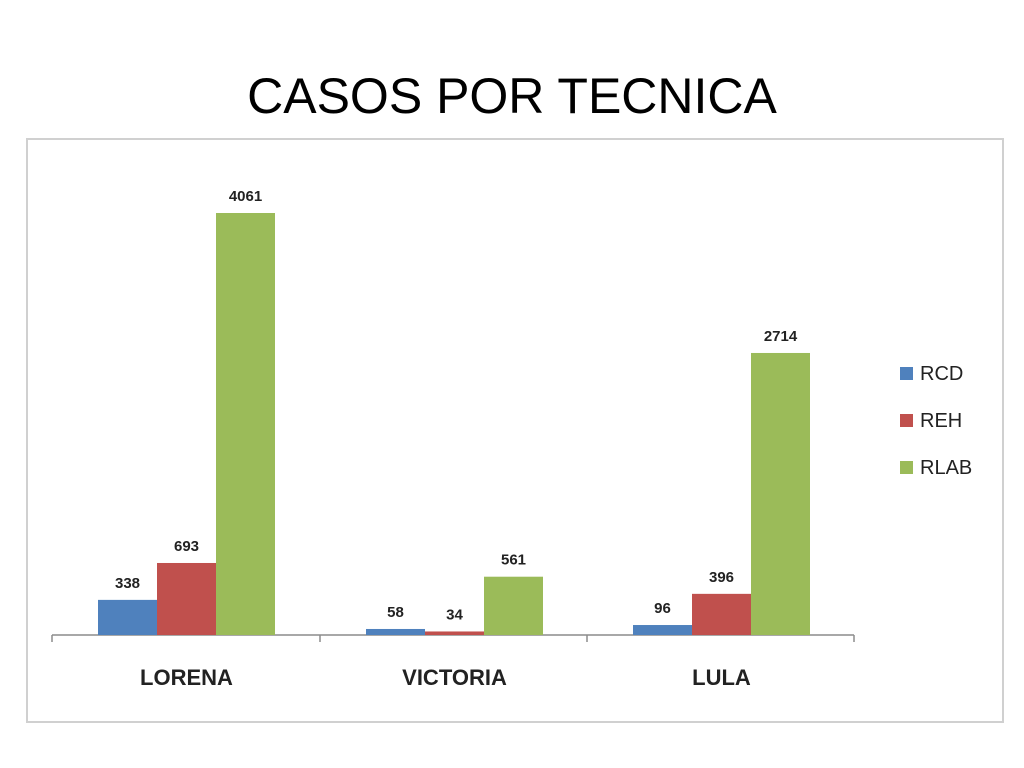 This screenshot has height=768, width=1024. I want to click on bar-reh-victoria, so click(454, 633).